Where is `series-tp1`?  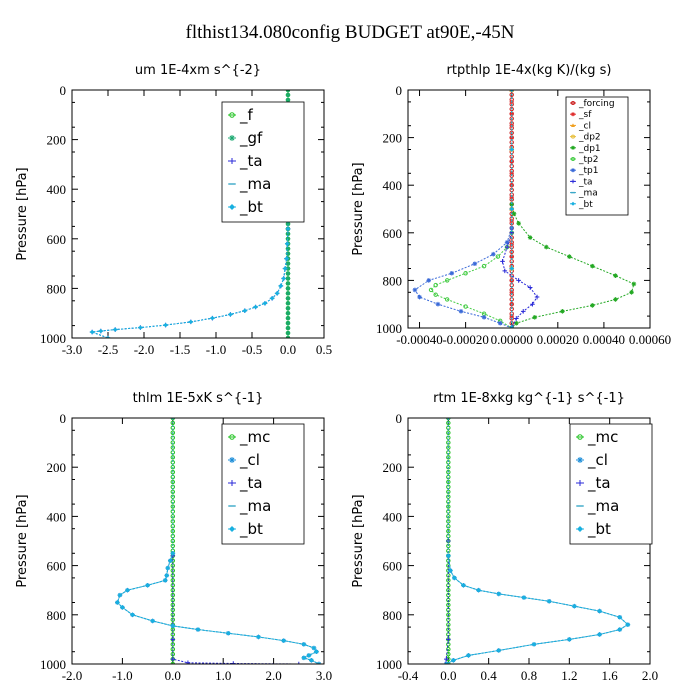 series-tp1 is located at coordinates (463, 276).